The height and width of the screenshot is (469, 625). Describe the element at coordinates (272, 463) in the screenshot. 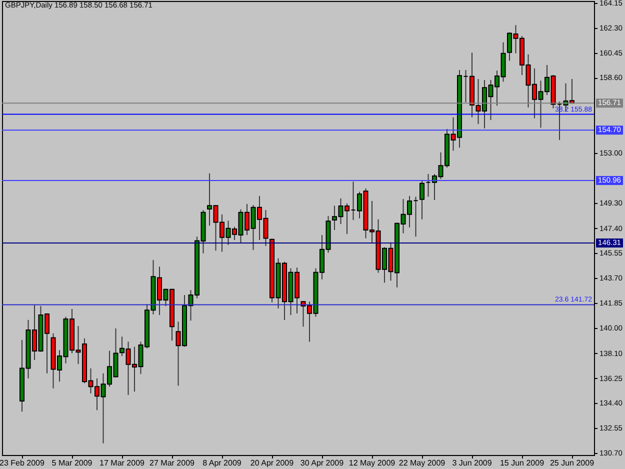

I see `x-tick-label: 20 Apr 2009` at that location.